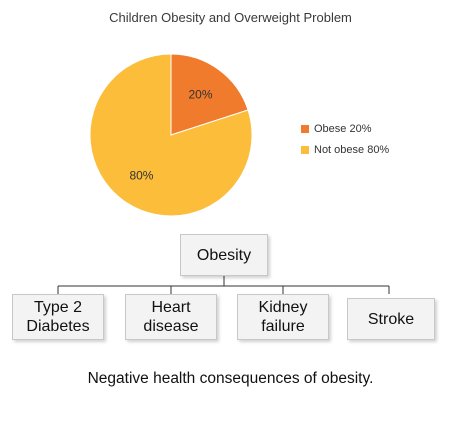 This screenshot has width=461, height=422. I want to click on chart-legend: Obese 20% Not obese 80%, so click(345, 139).